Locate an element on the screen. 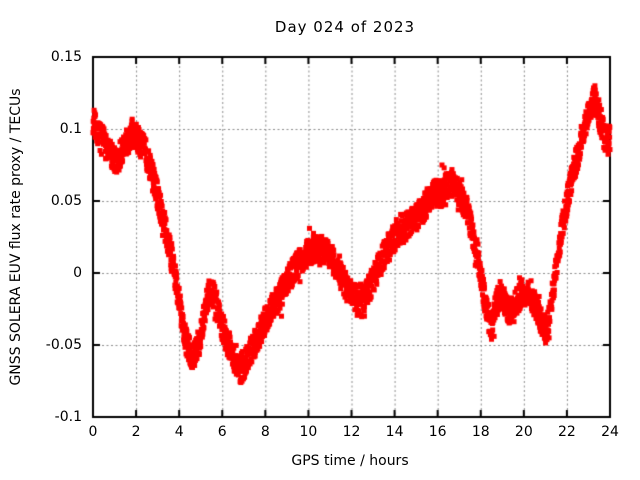 This screenshot has width=640, height=480. x-tick-label: 2 is located at coordinates (136, 432).